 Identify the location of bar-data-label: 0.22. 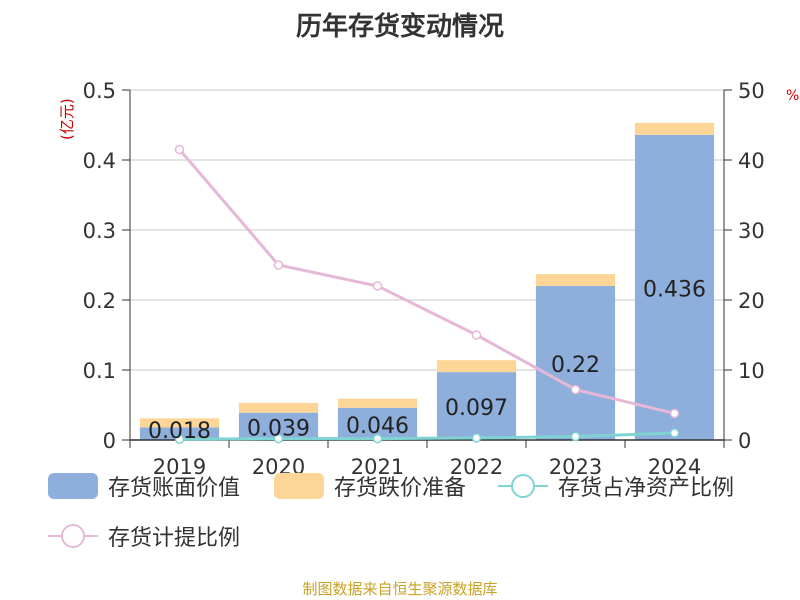
(575, 365).